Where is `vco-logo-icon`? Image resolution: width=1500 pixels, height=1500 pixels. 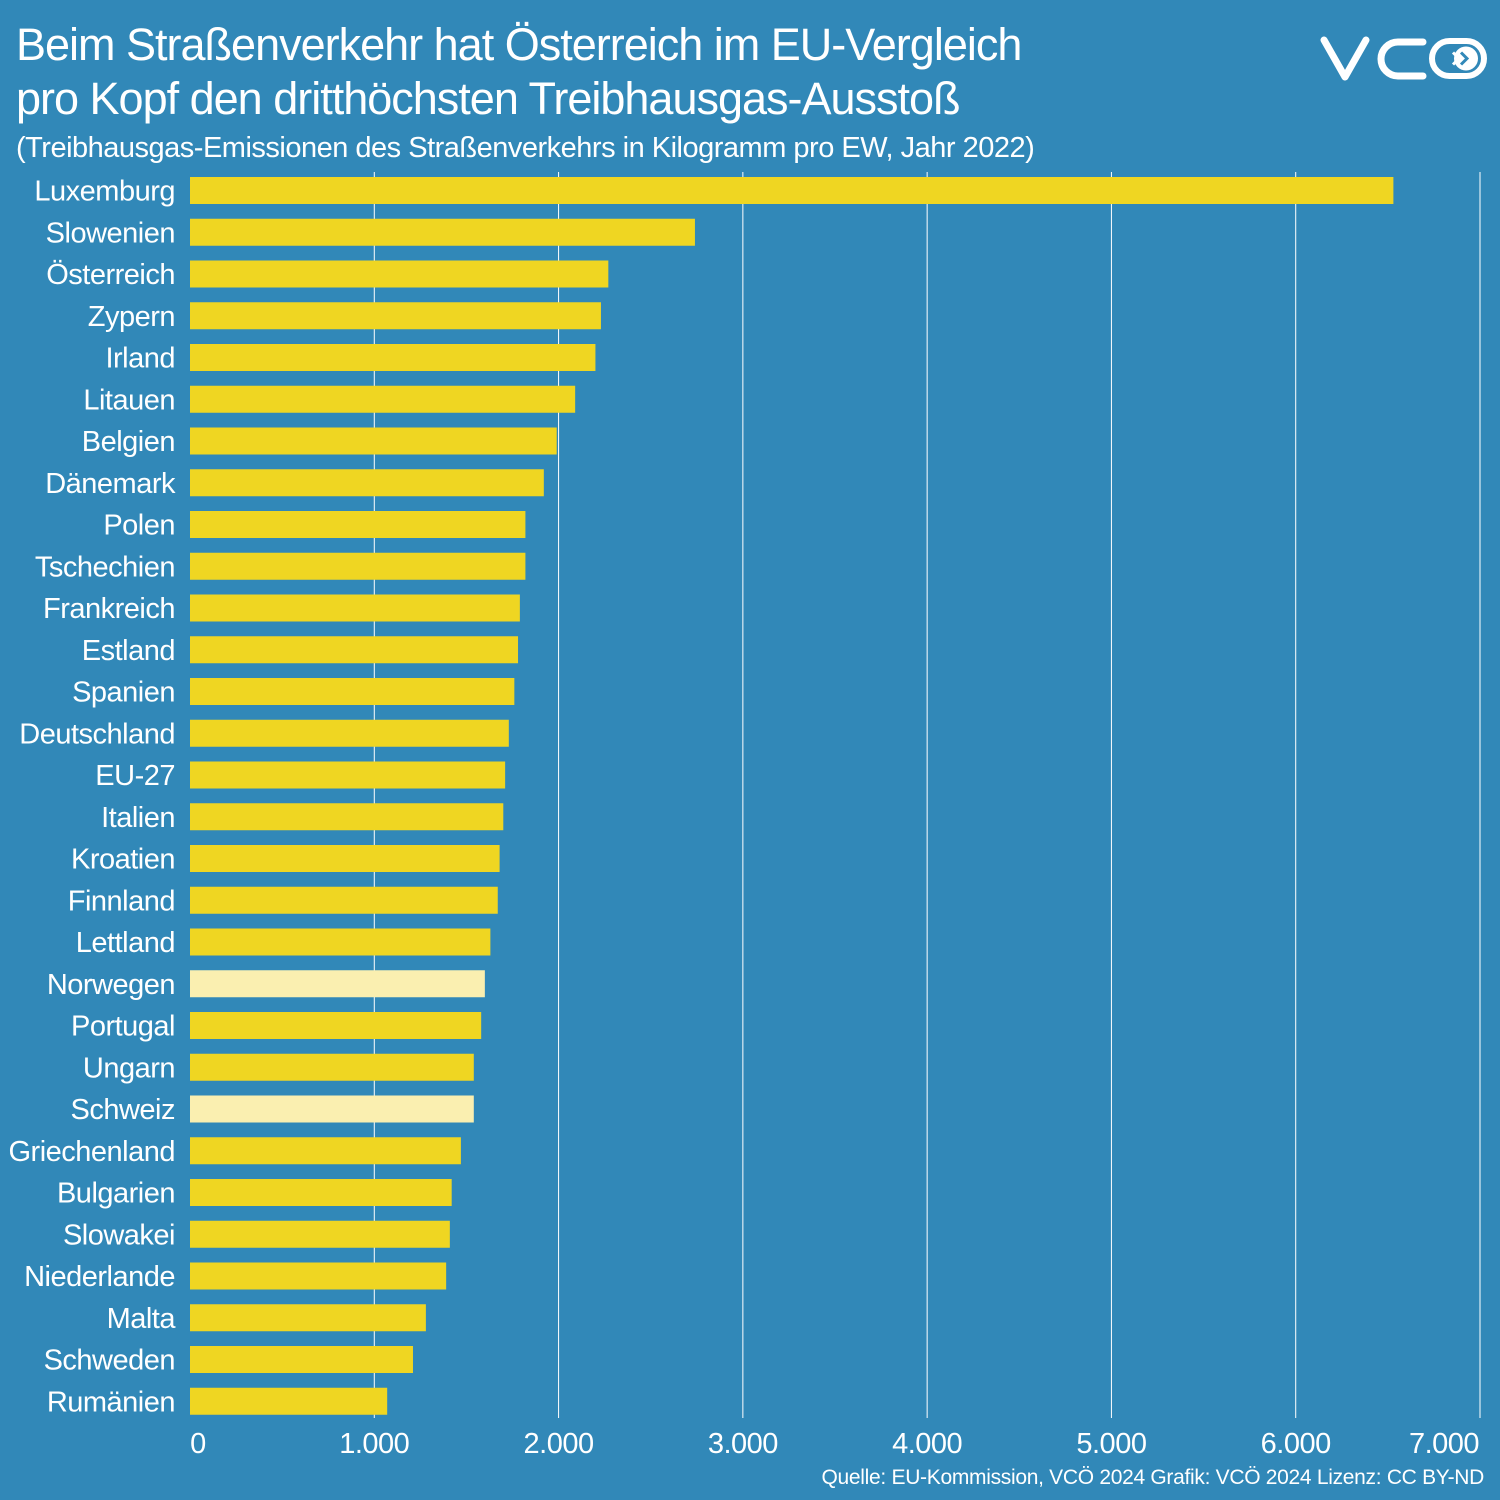
vco-logo-icon is located at coordinates (1405, 59).